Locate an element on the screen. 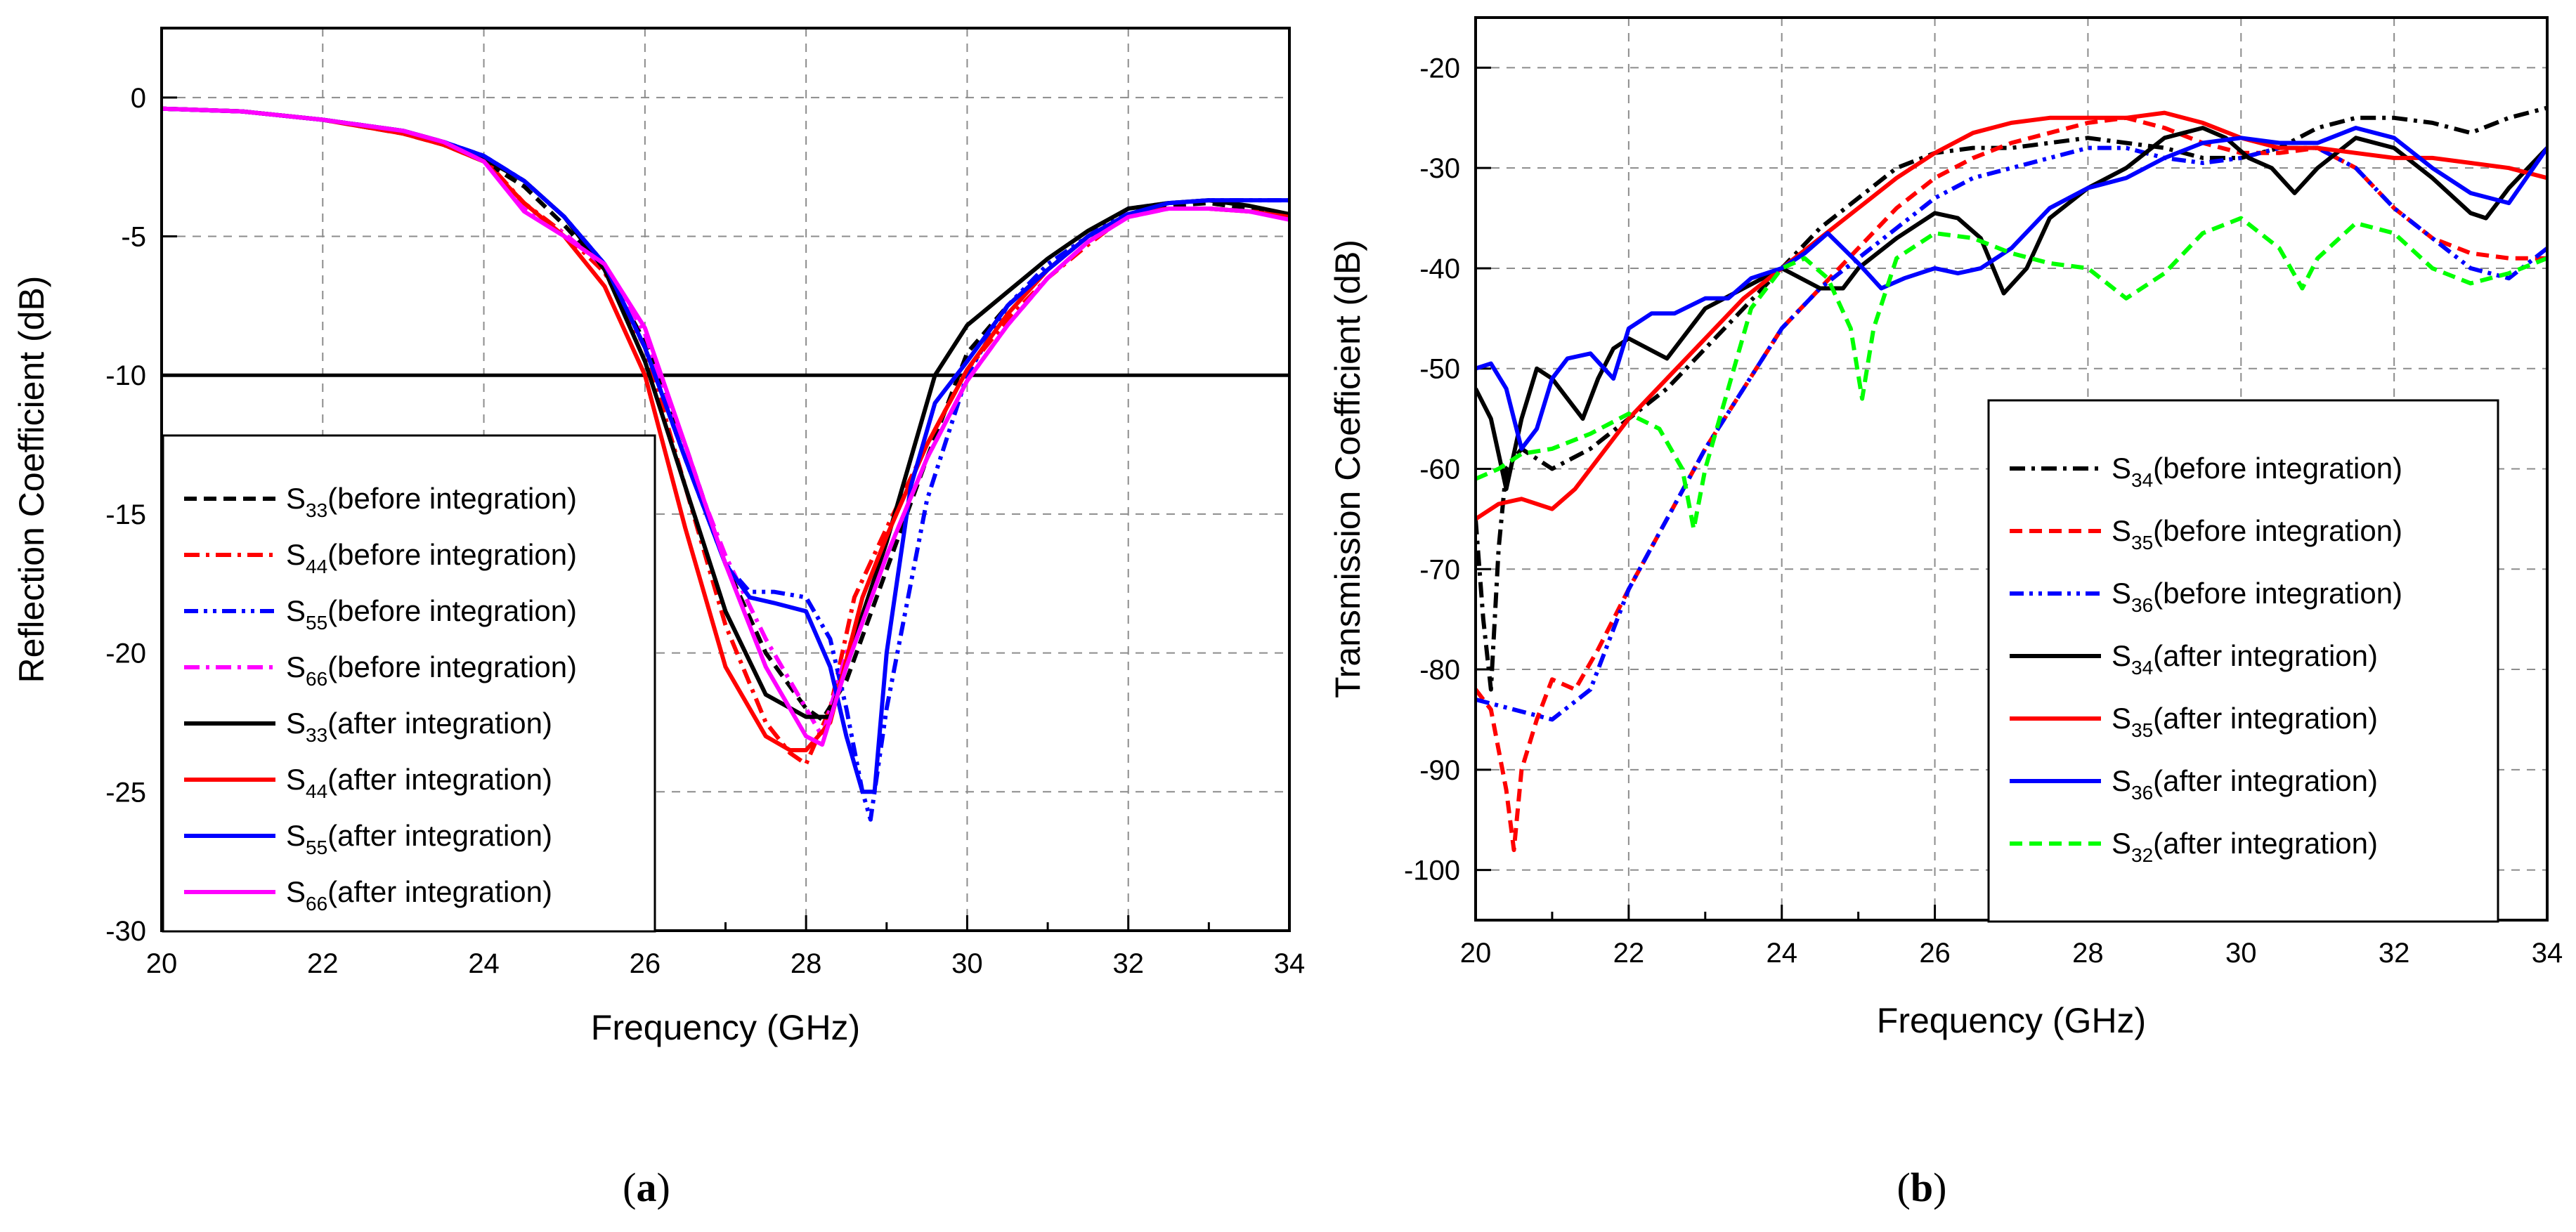 Image resolution: width=2576 pixels, height=1232 pixels. pb-x-tick-label: 34 is located at coordinates (2547, 953).